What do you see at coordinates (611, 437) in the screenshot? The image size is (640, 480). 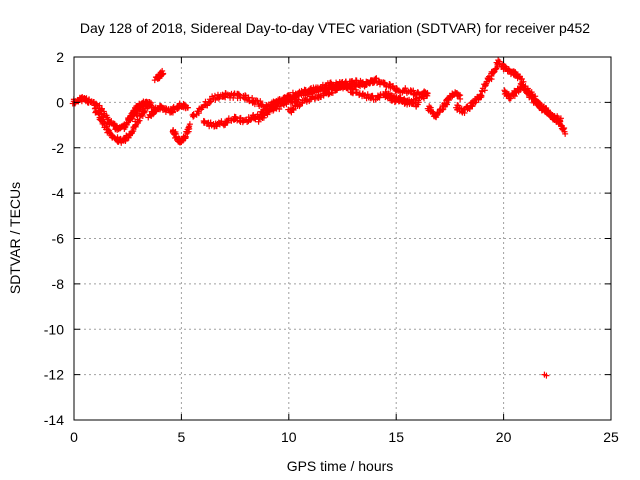 I see `x-tick-label: 25` at bounding box center [611, 437].